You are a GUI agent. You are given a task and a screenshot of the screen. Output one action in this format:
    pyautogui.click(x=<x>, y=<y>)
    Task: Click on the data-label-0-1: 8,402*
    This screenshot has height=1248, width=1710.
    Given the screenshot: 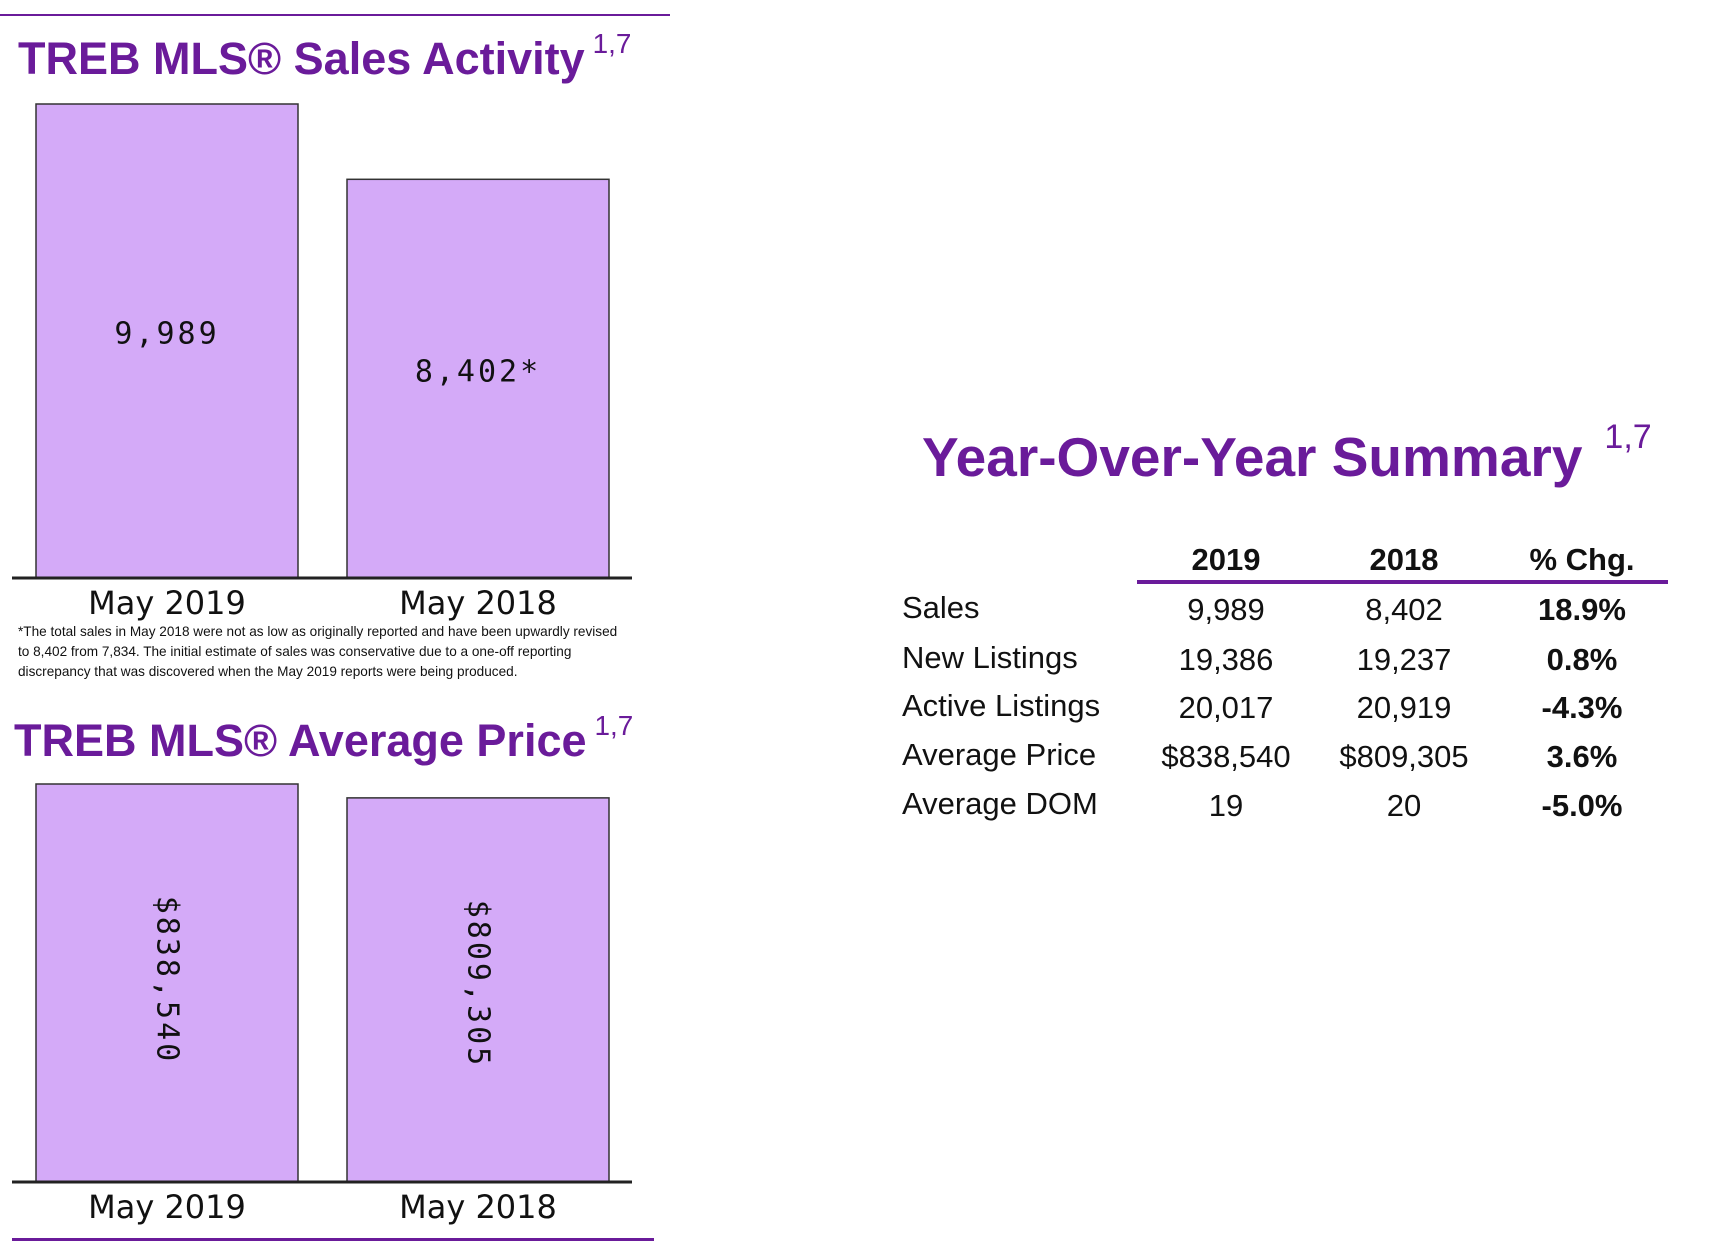 What is the action you would take?
    pyautogui.click(x=478, y=372)
    